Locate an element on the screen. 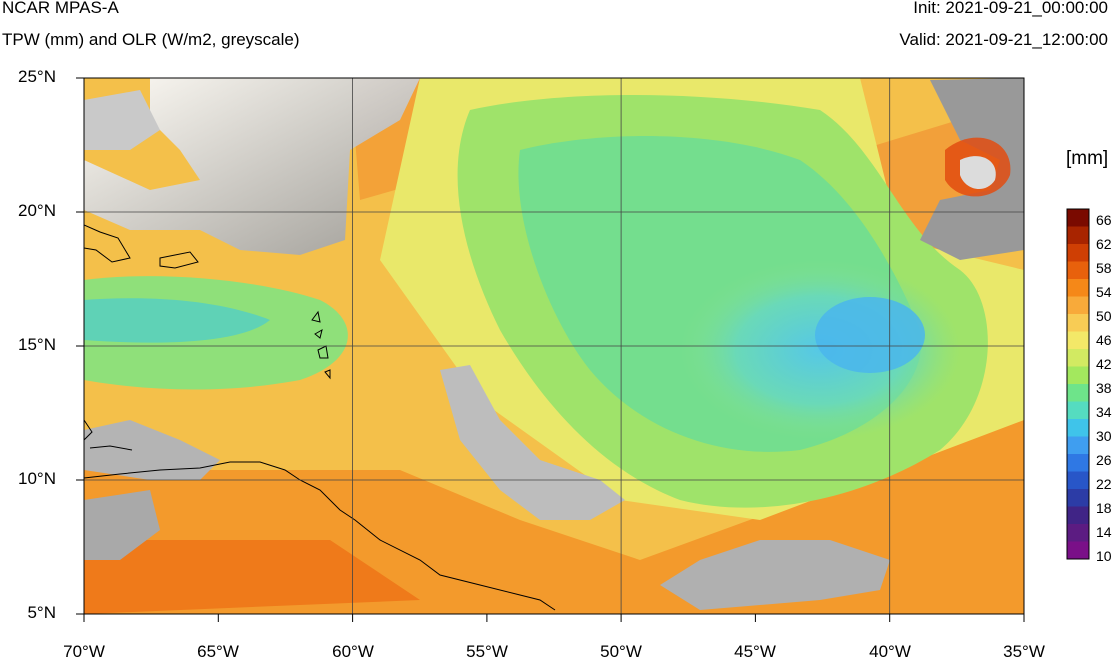 The image size is (1114, 663). colorbar-tick-label: 62 is located at coordinates (1104, 244).